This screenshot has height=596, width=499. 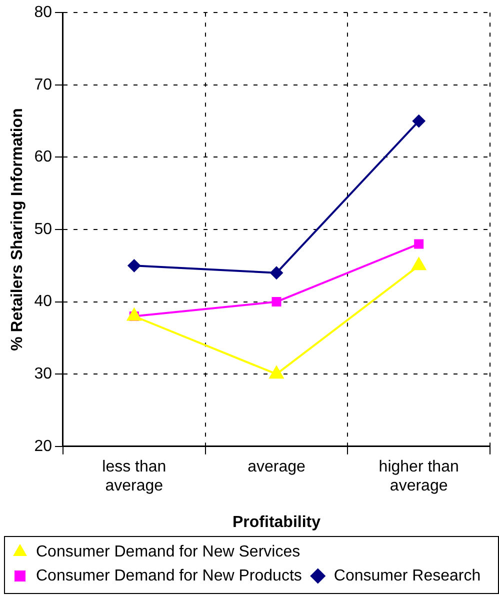 What do you see at coordinates (134, 476) in the screenshot?
I see `x-tick-label: less than average` at bounding box center [134, 476].